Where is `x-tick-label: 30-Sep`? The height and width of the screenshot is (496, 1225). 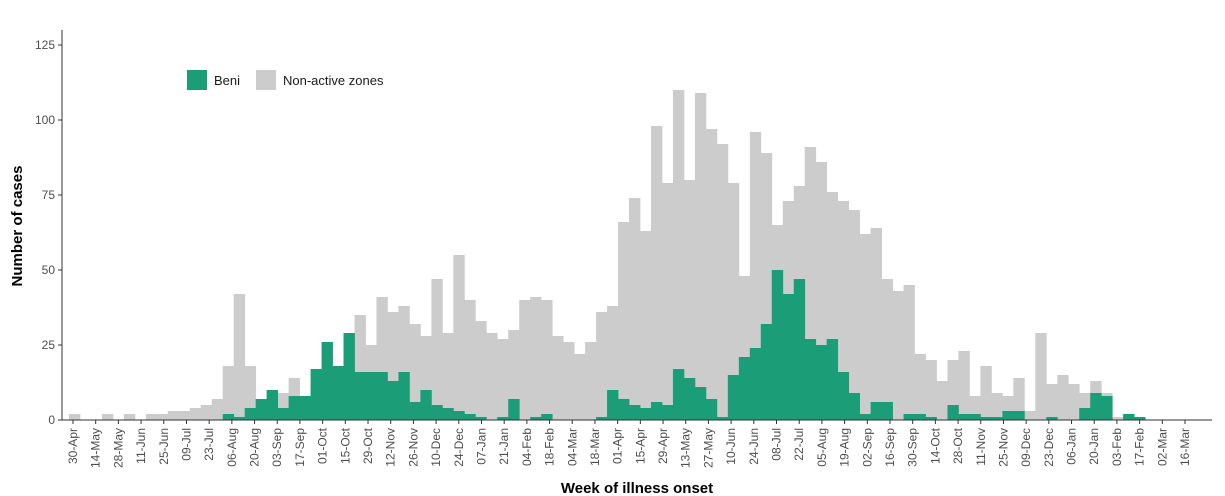
x-tick-label: 30-Sep is located at coordinates (913, 447).